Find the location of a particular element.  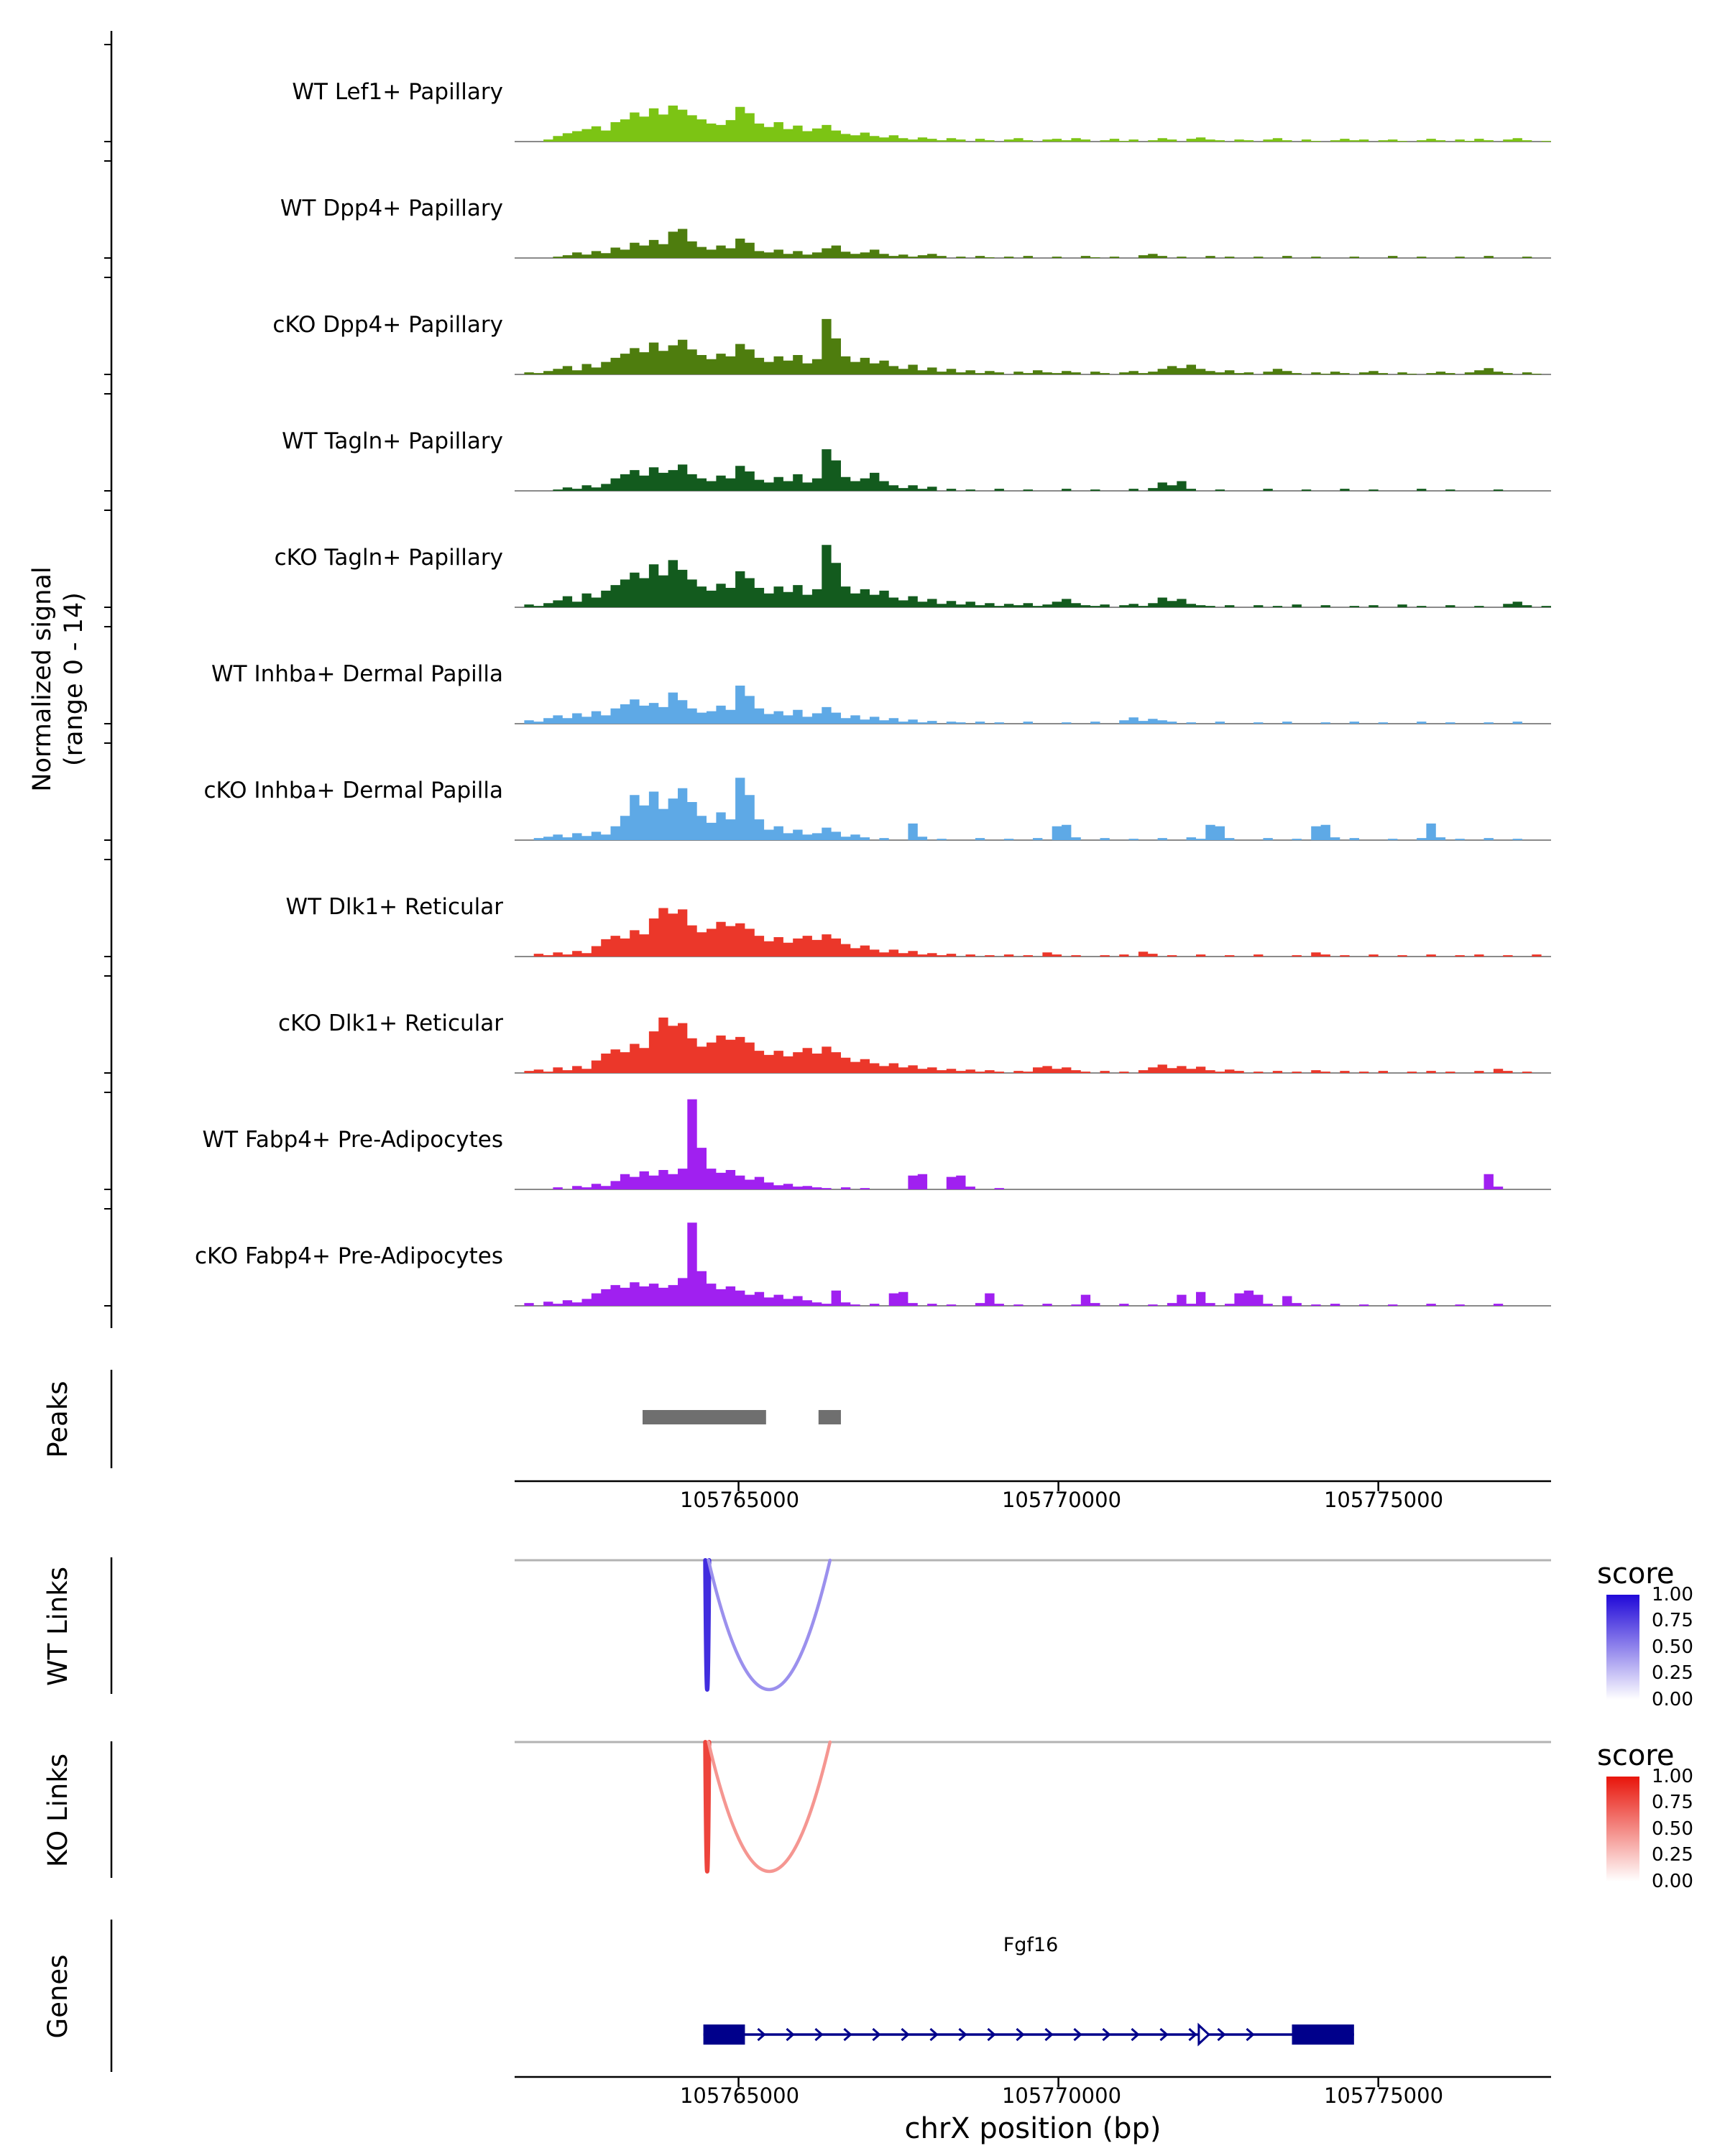

track-label: cKO Dlk1+ Reticular is located at coordinates (390, 1023).